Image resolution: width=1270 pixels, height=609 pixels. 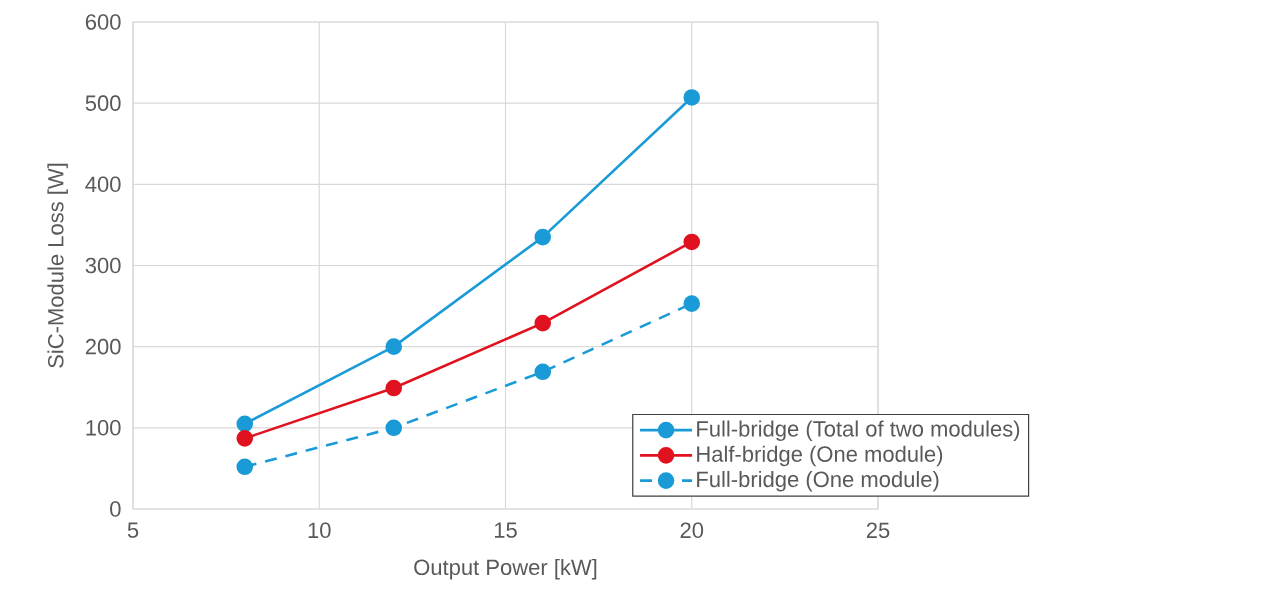 What do you see at coordinates (820, 456) in the screenshot?
I see `legend-label: Half-bridge (One module)` at bounding box center [820, 456].